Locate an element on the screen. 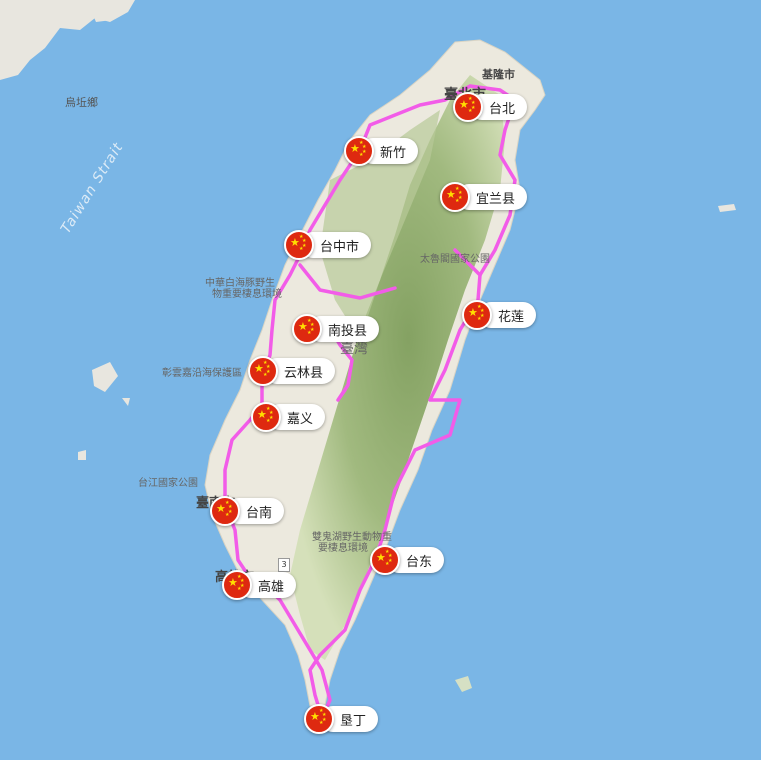 This screenshot has width=761, height=760. marker-yunlin: ★ ★ ★ ★ ★ 云林县 is located at coordinates (292, 371).